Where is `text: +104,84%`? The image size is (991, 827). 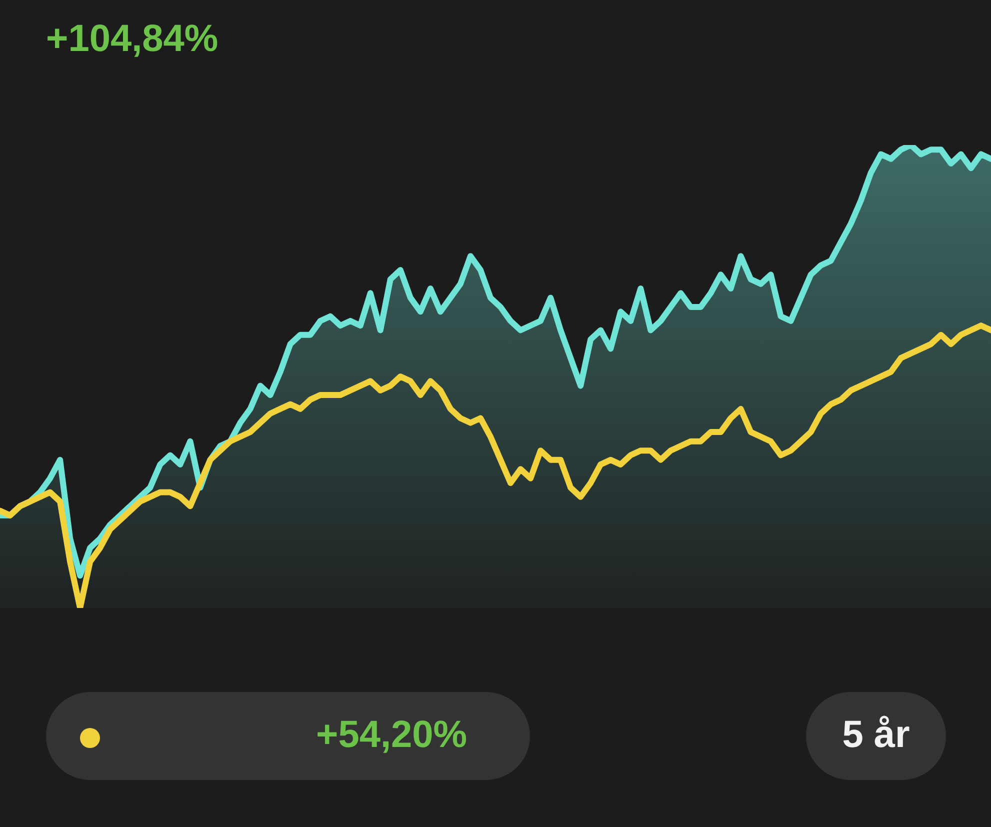
text: +104,84% is located at coordinates (132, 39).